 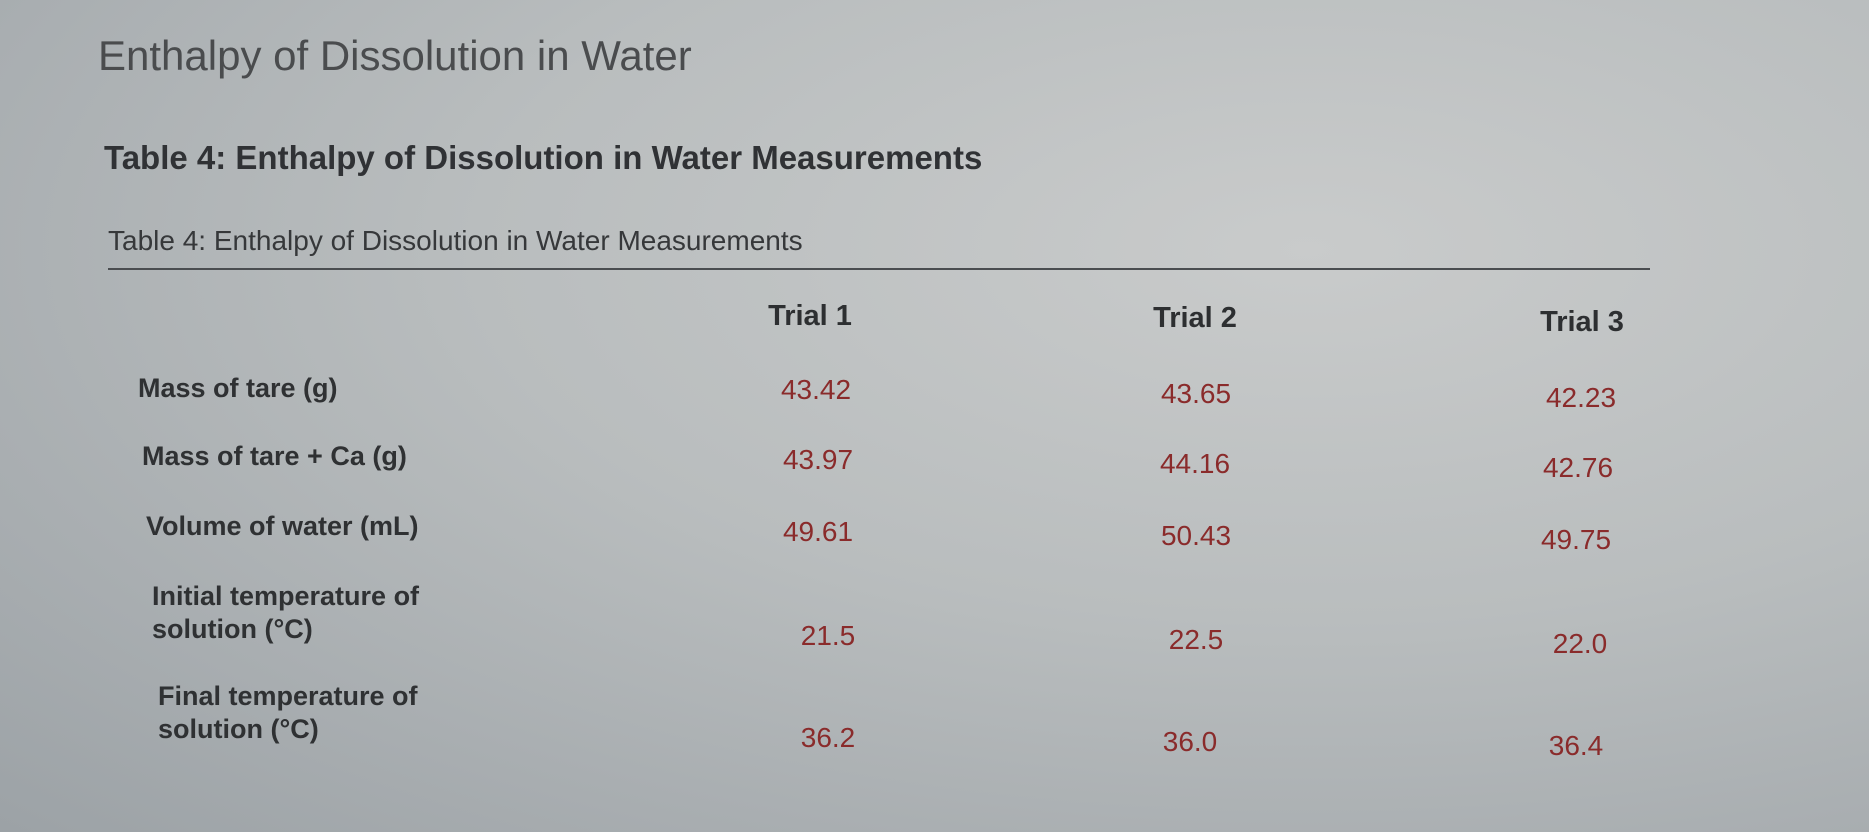 What do you see at coordinates (1195, 318) in the screenshot?
I see `column-header-trial-2: Trial 2` at bounding box center [1195, 318].